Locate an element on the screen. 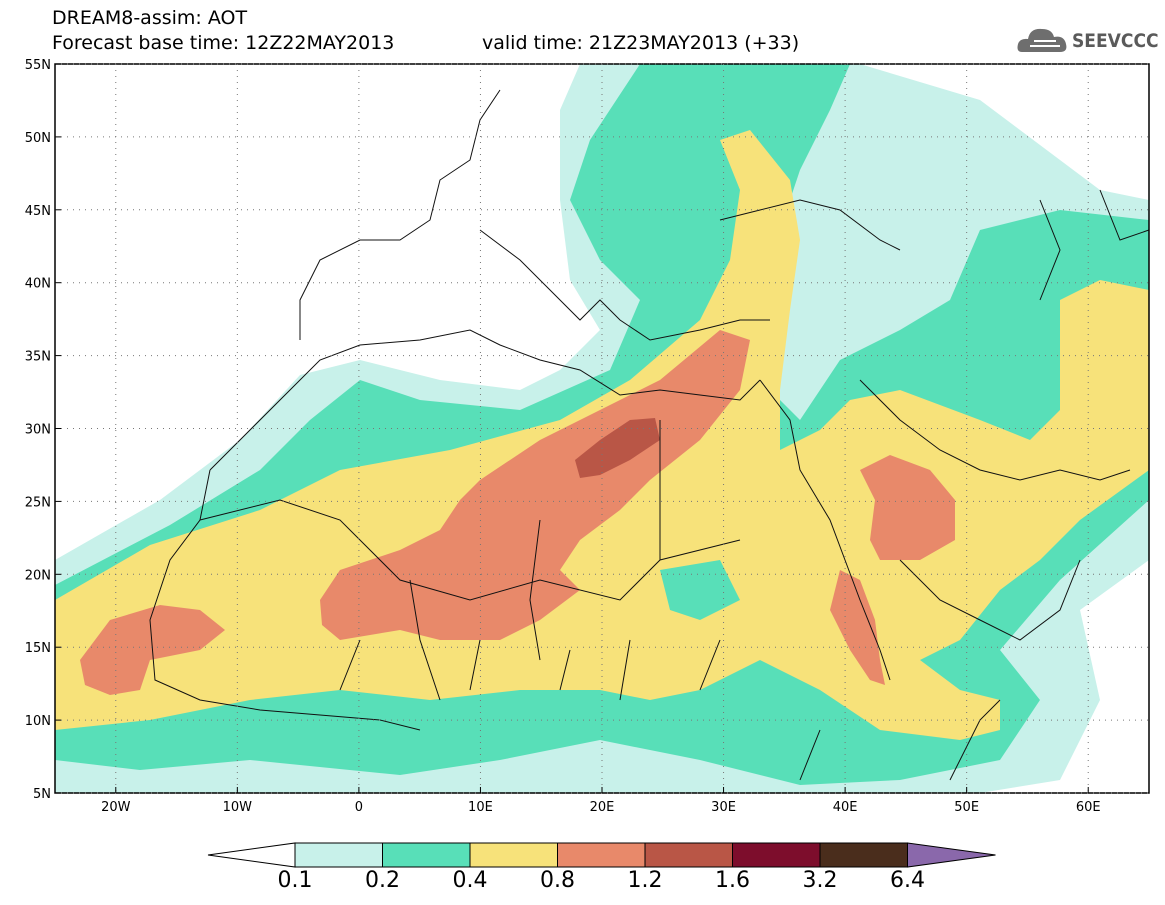  lon-label: 0 is located at coordinates (359, 807).